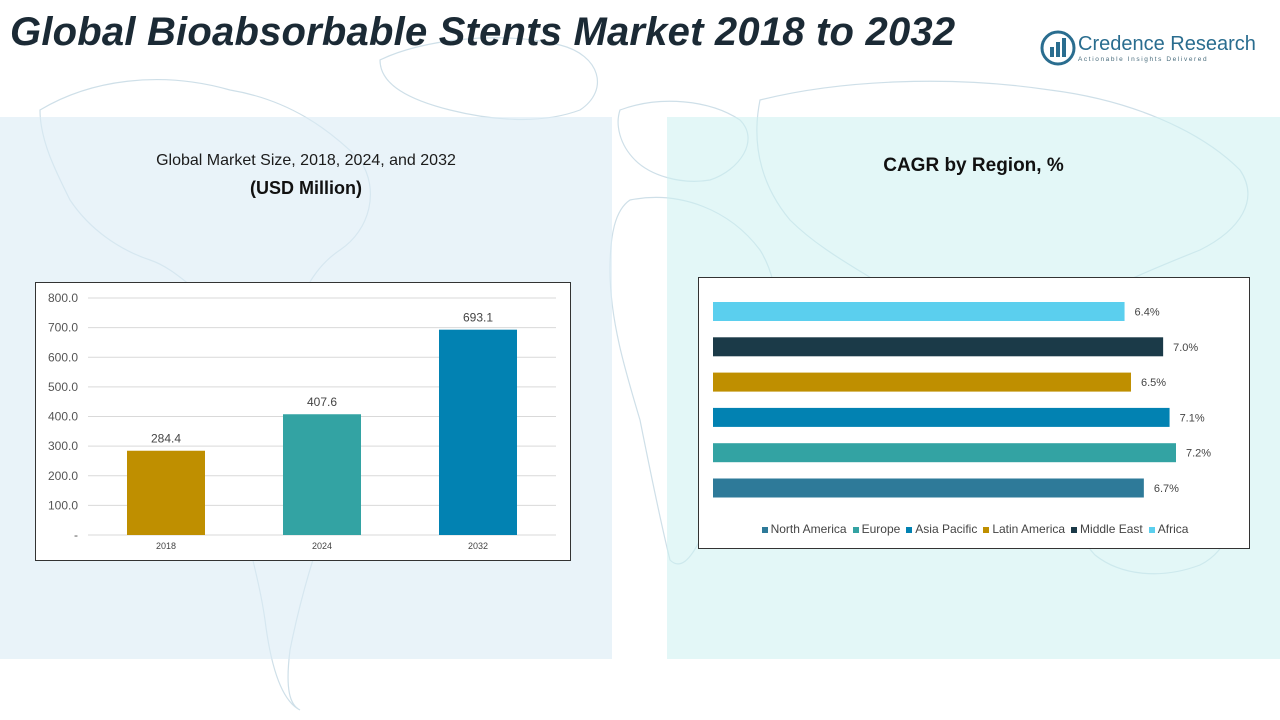 This screenshot has height=720, width=1280. Describe the element at coordinates (962, 400) in the screenshot. I see `cagr-chart-svg: 6.4% 7.0% 6.5% 7.1% 7.2% 6.7%` at that location.